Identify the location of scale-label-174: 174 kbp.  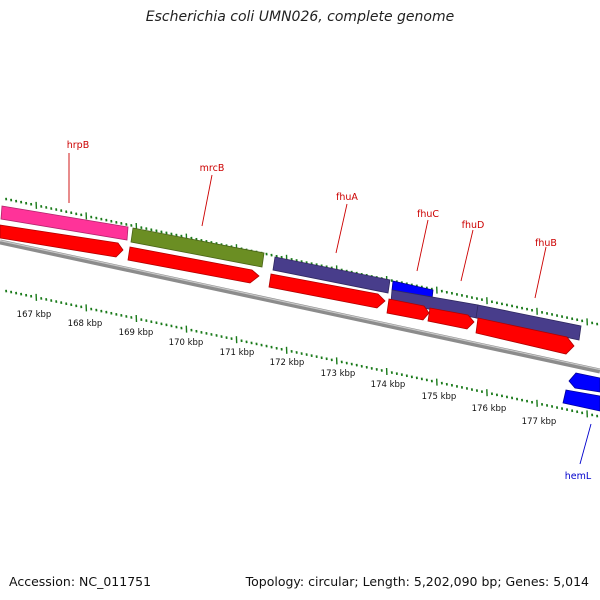
(388, 385).